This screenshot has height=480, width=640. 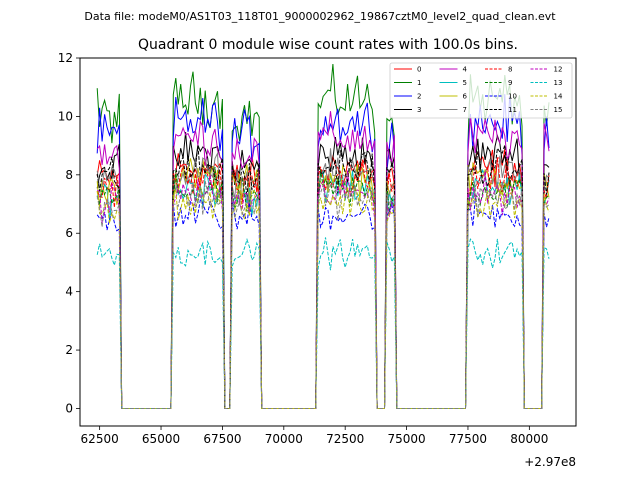 I want to click on x-offset-label: +2.97e8, so click(x=550, y=462).